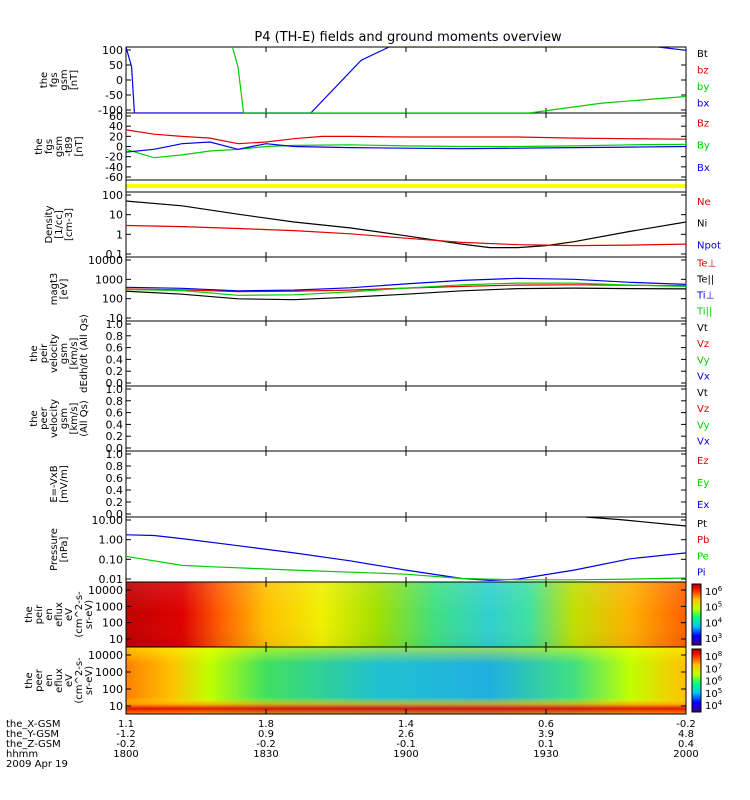  What do you see at coordinates (714, 705) in the screenshot?
I see `colorbar-tick-label: 10⁴` at bounding box center [714, 705].